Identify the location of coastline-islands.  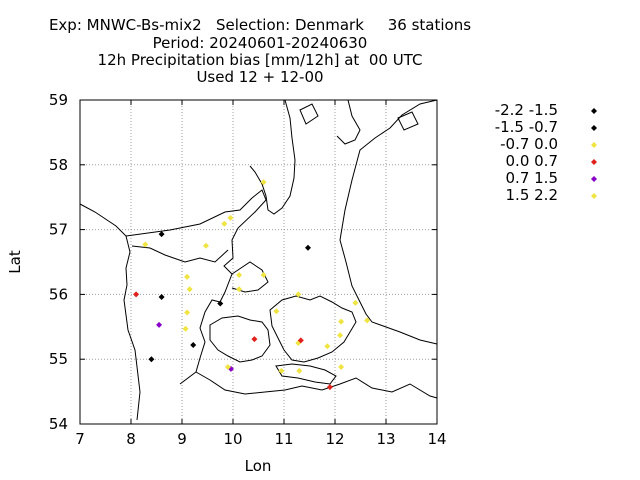
(309, 114).